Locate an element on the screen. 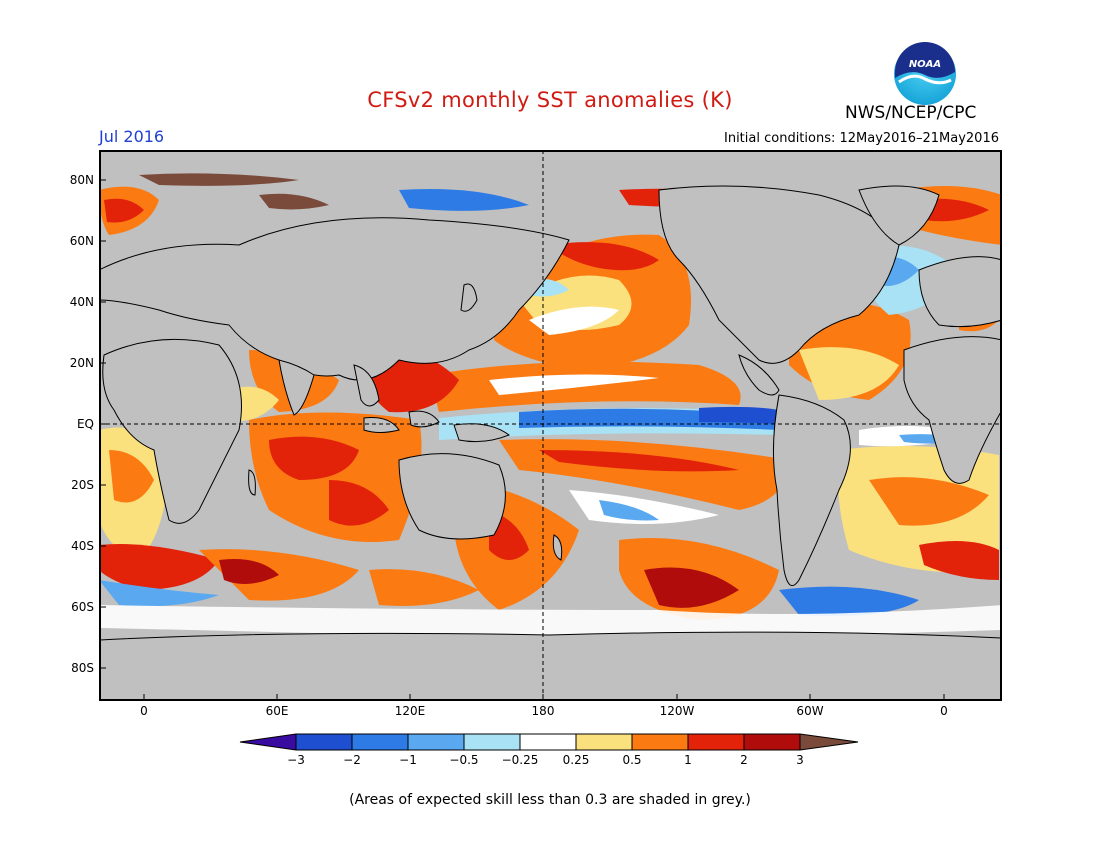 This screenshot has height=850, width=1100. eurasia is located at coordinates (335, 299).